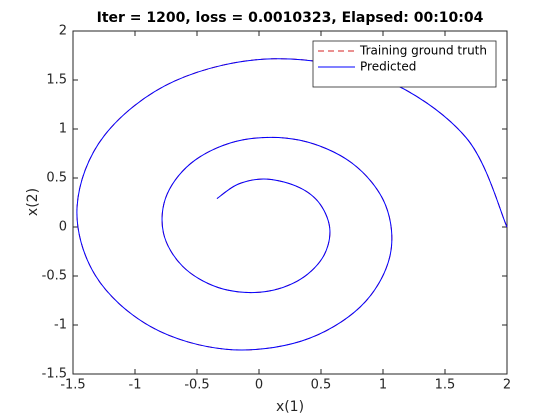 The width and height of the screenshot is (560, 420). Describe the element at coordinates (33, 202) in the screenshot. I see `y-axis-label: x(2)` at that location.